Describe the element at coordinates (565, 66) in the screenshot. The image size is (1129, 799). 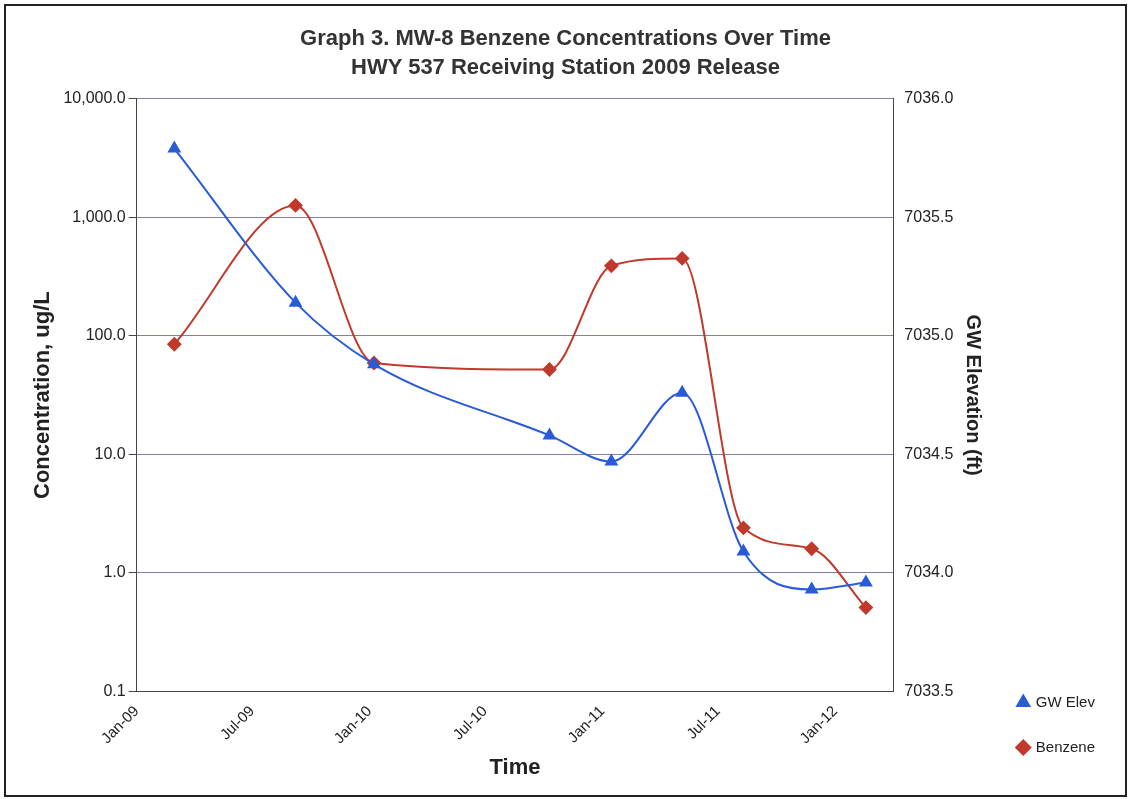
I see `chart-subtitle: HWY 537 Receiving Station 2009 Release` at that location.